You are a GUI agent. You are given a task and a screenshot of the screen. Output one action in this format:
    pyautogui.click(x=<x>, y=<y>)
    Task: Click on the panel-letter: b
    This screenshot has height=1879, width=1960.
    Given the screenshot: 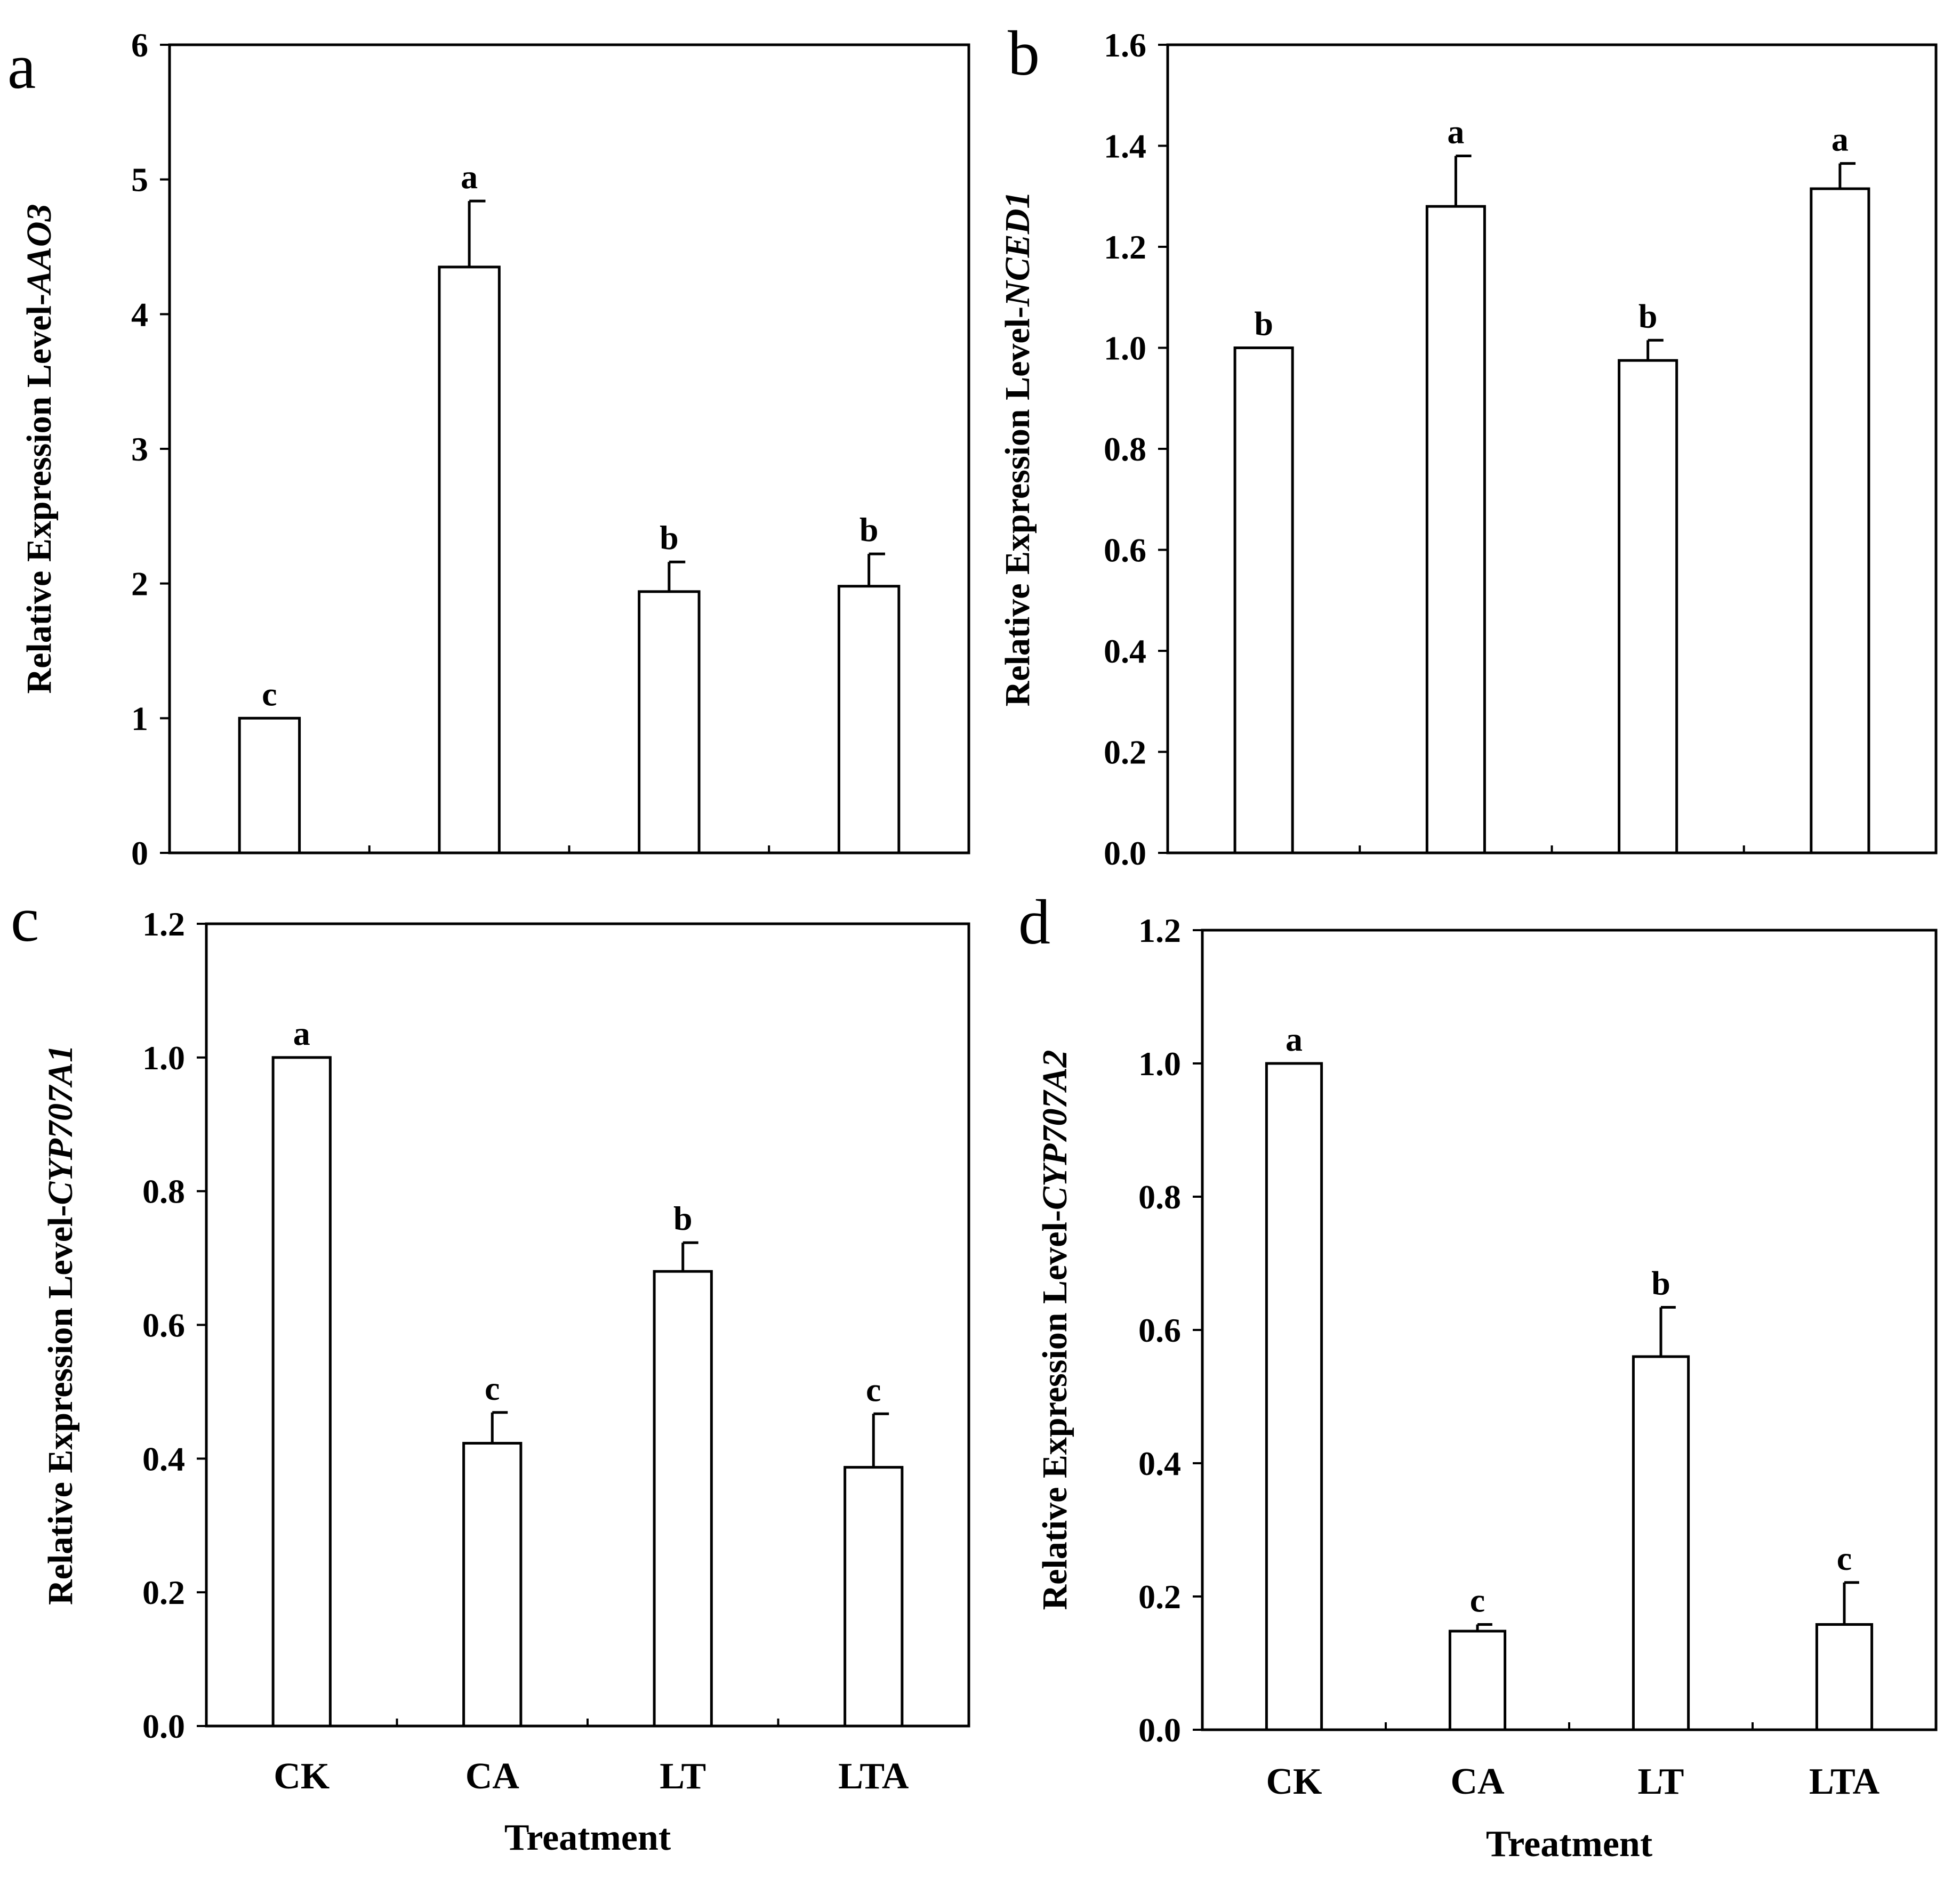 What is the action you would take?
    pyautogui.click(x=1024, y=53)
    